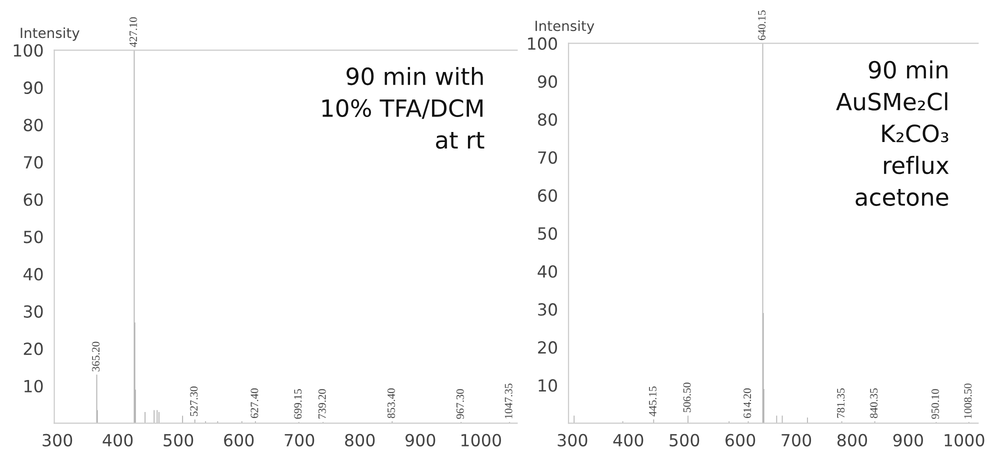 The height and width of the screenshot is (456, 987). Describe the element at coordinates (652, 401) in the screenshot. I see `annotation: 445.15` at that location.